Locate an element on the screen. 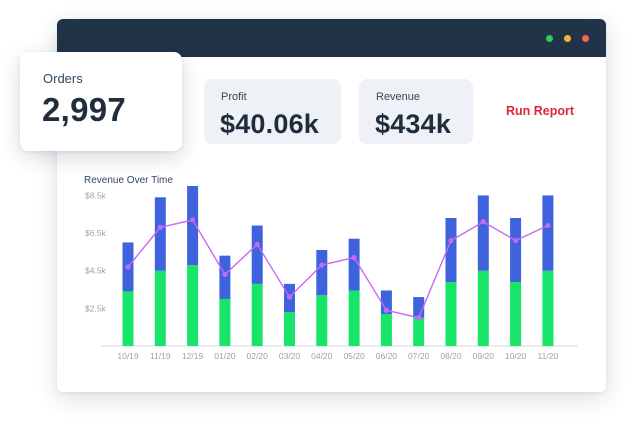 The image size is (640, 427). minimize-icon is located at coordinates (567, 38).